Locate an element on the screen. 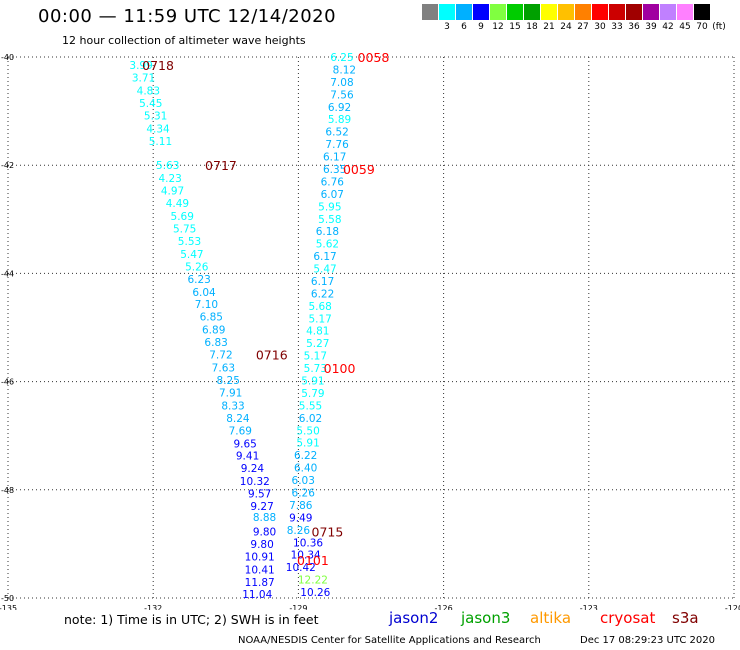  wave-height-label: 9.57 is located at coordinates (259, 495).